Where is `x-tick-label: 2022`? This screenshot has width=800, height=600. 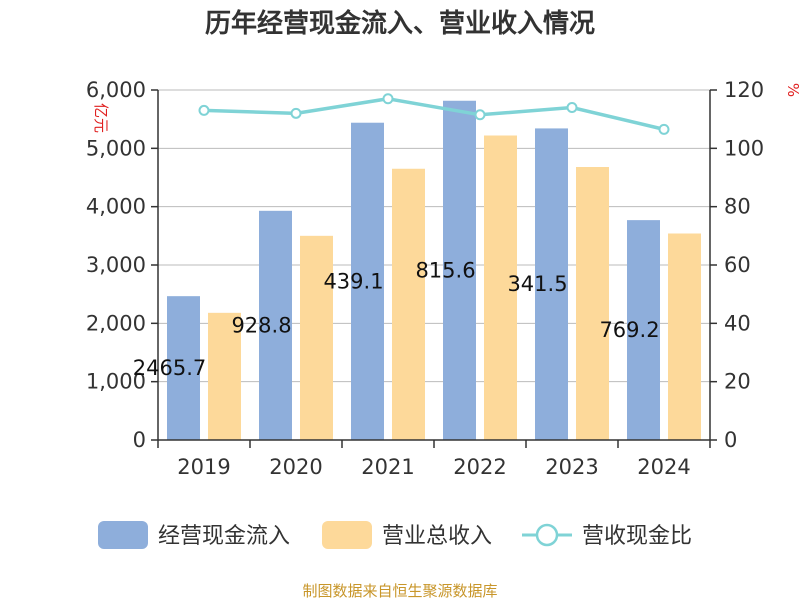
x-tick-label: 2022 is located at coordinates (479, 467).